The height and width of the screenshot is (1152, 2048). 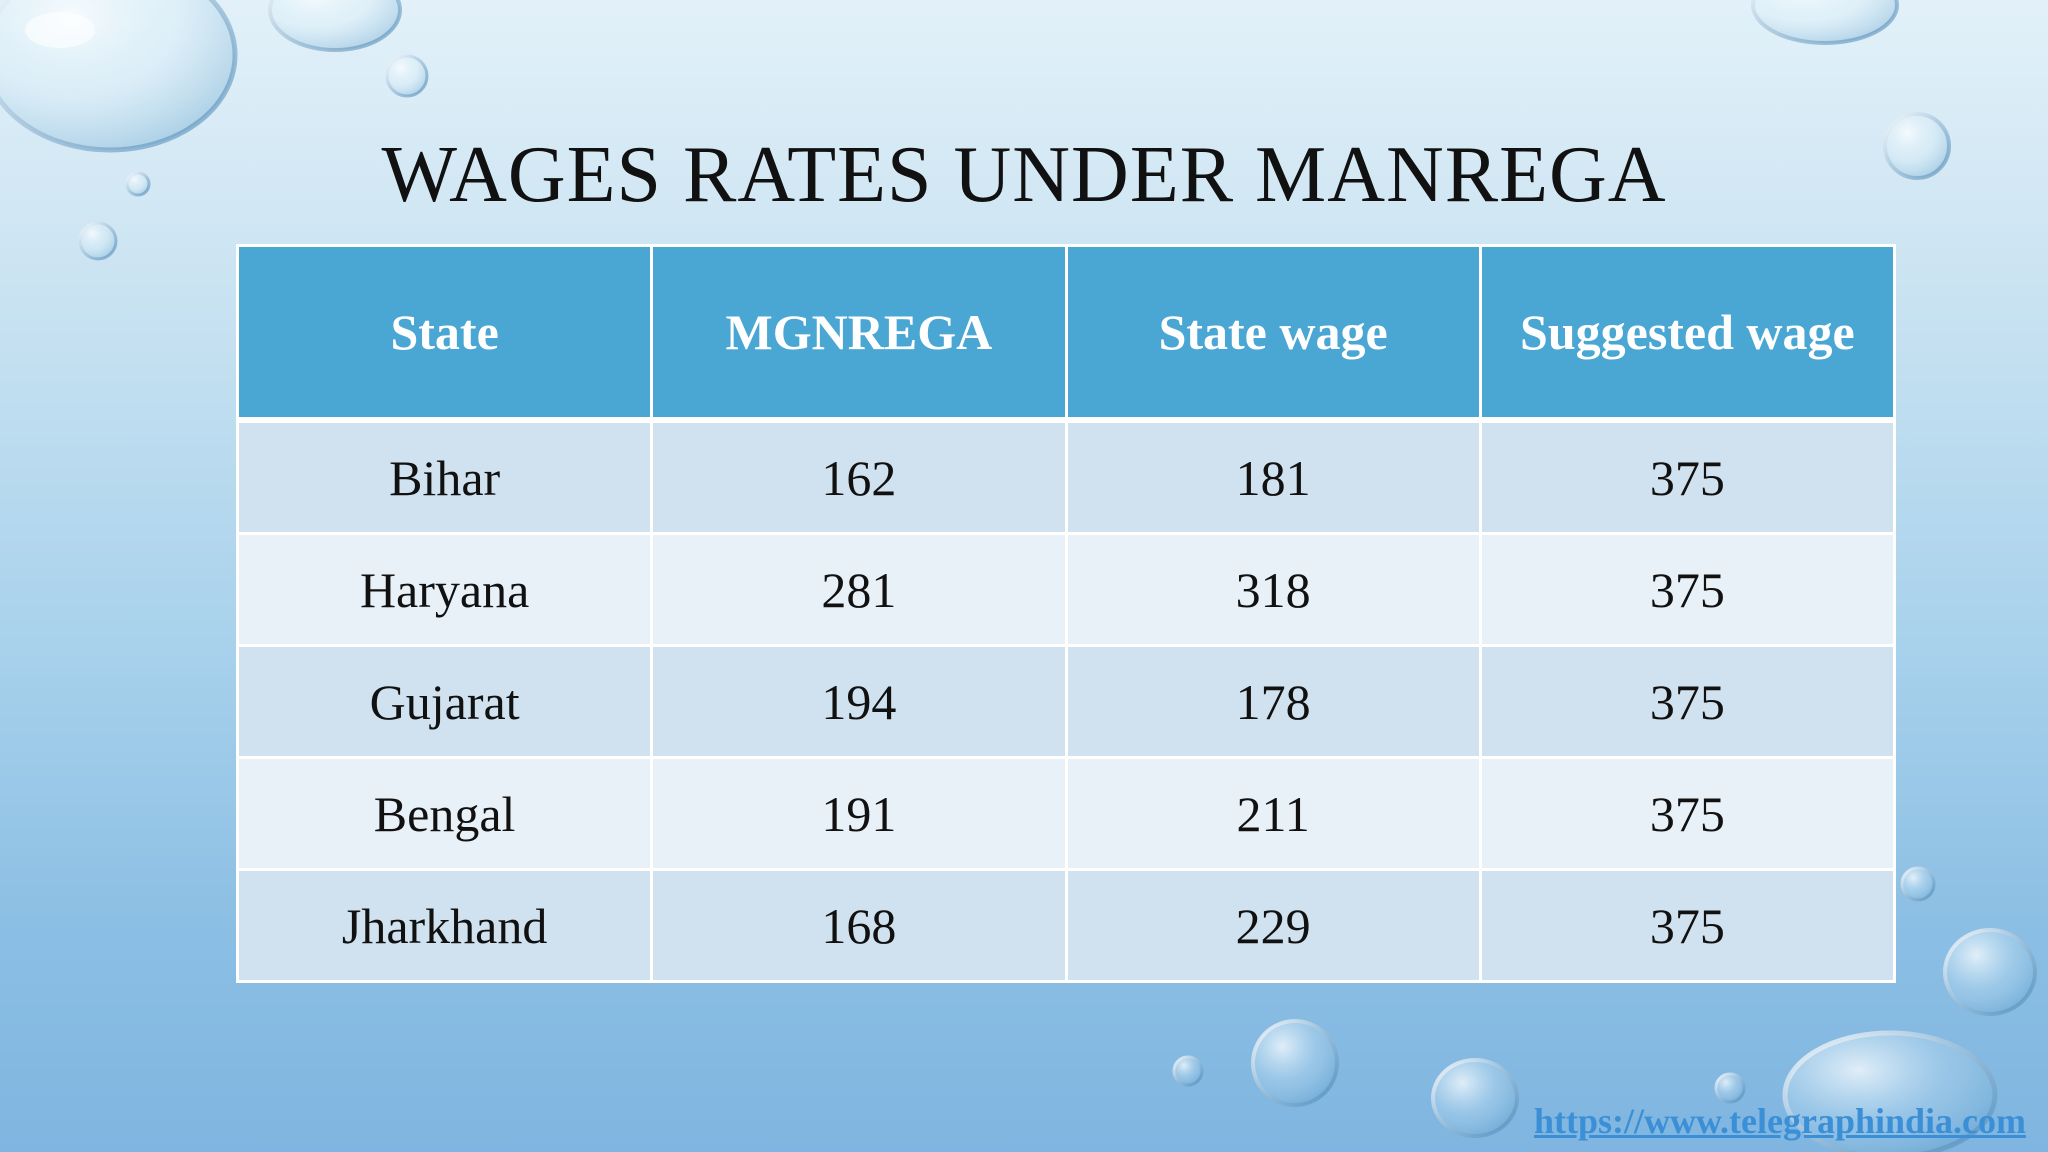 I want to click on droplet-left-medium, so click(x=98, y=241).